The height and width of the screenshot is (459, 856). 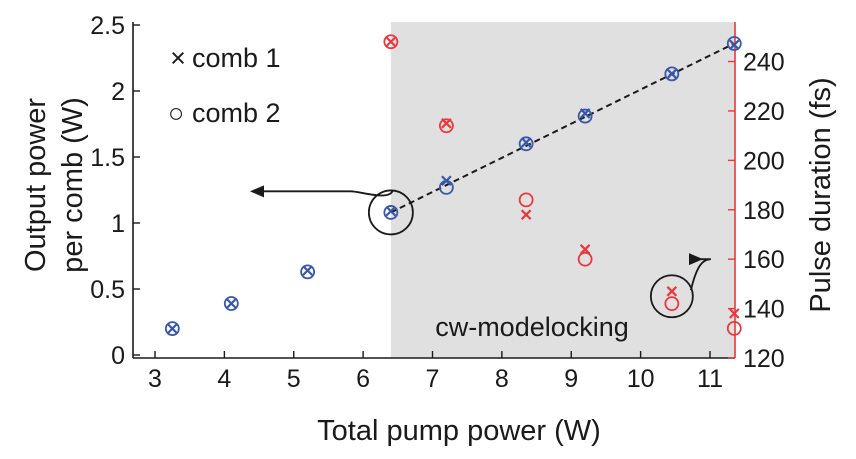 What do you see at coordinates (641, 379) in the screenshot?
I see `x-tick-label: 10` at bounding box center [641, 379].